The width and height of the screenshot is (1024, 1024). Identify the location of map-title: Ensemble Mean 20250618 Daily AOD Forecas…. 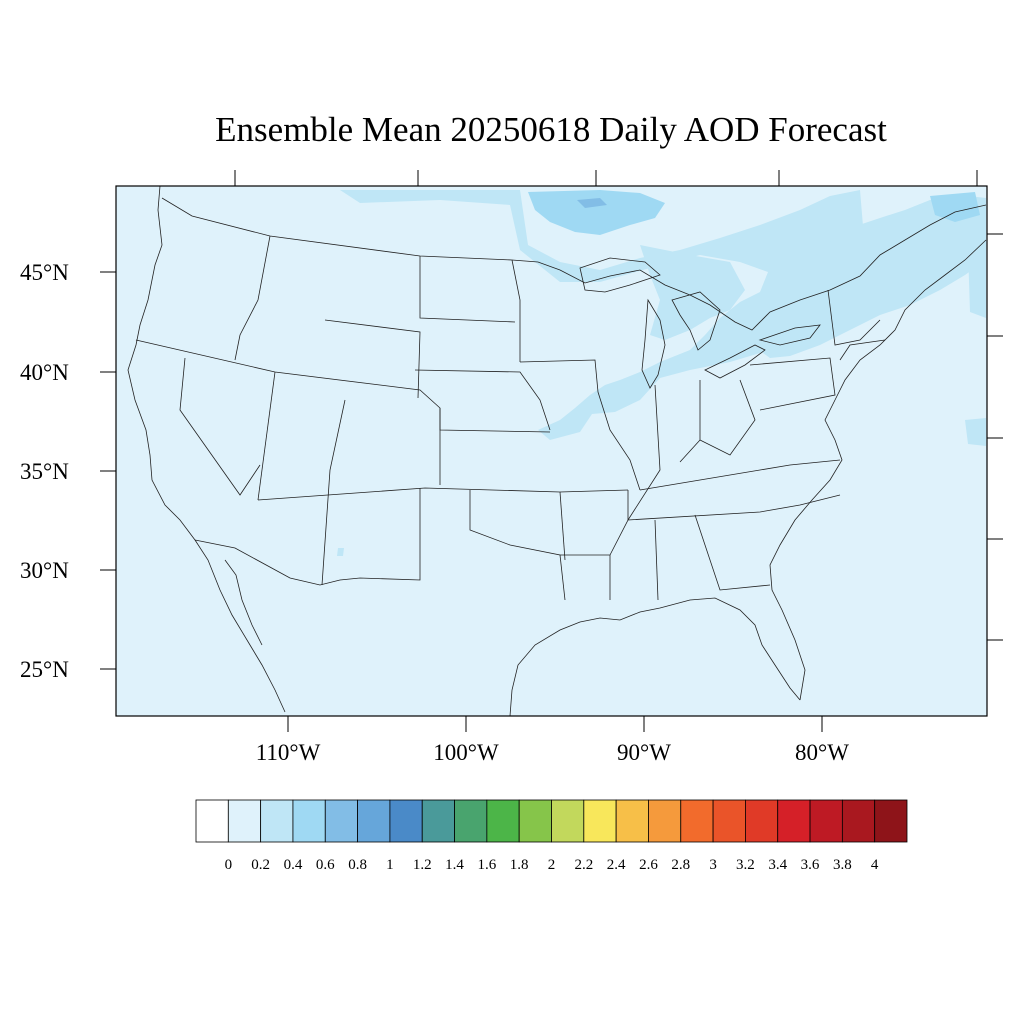
(551, 129).